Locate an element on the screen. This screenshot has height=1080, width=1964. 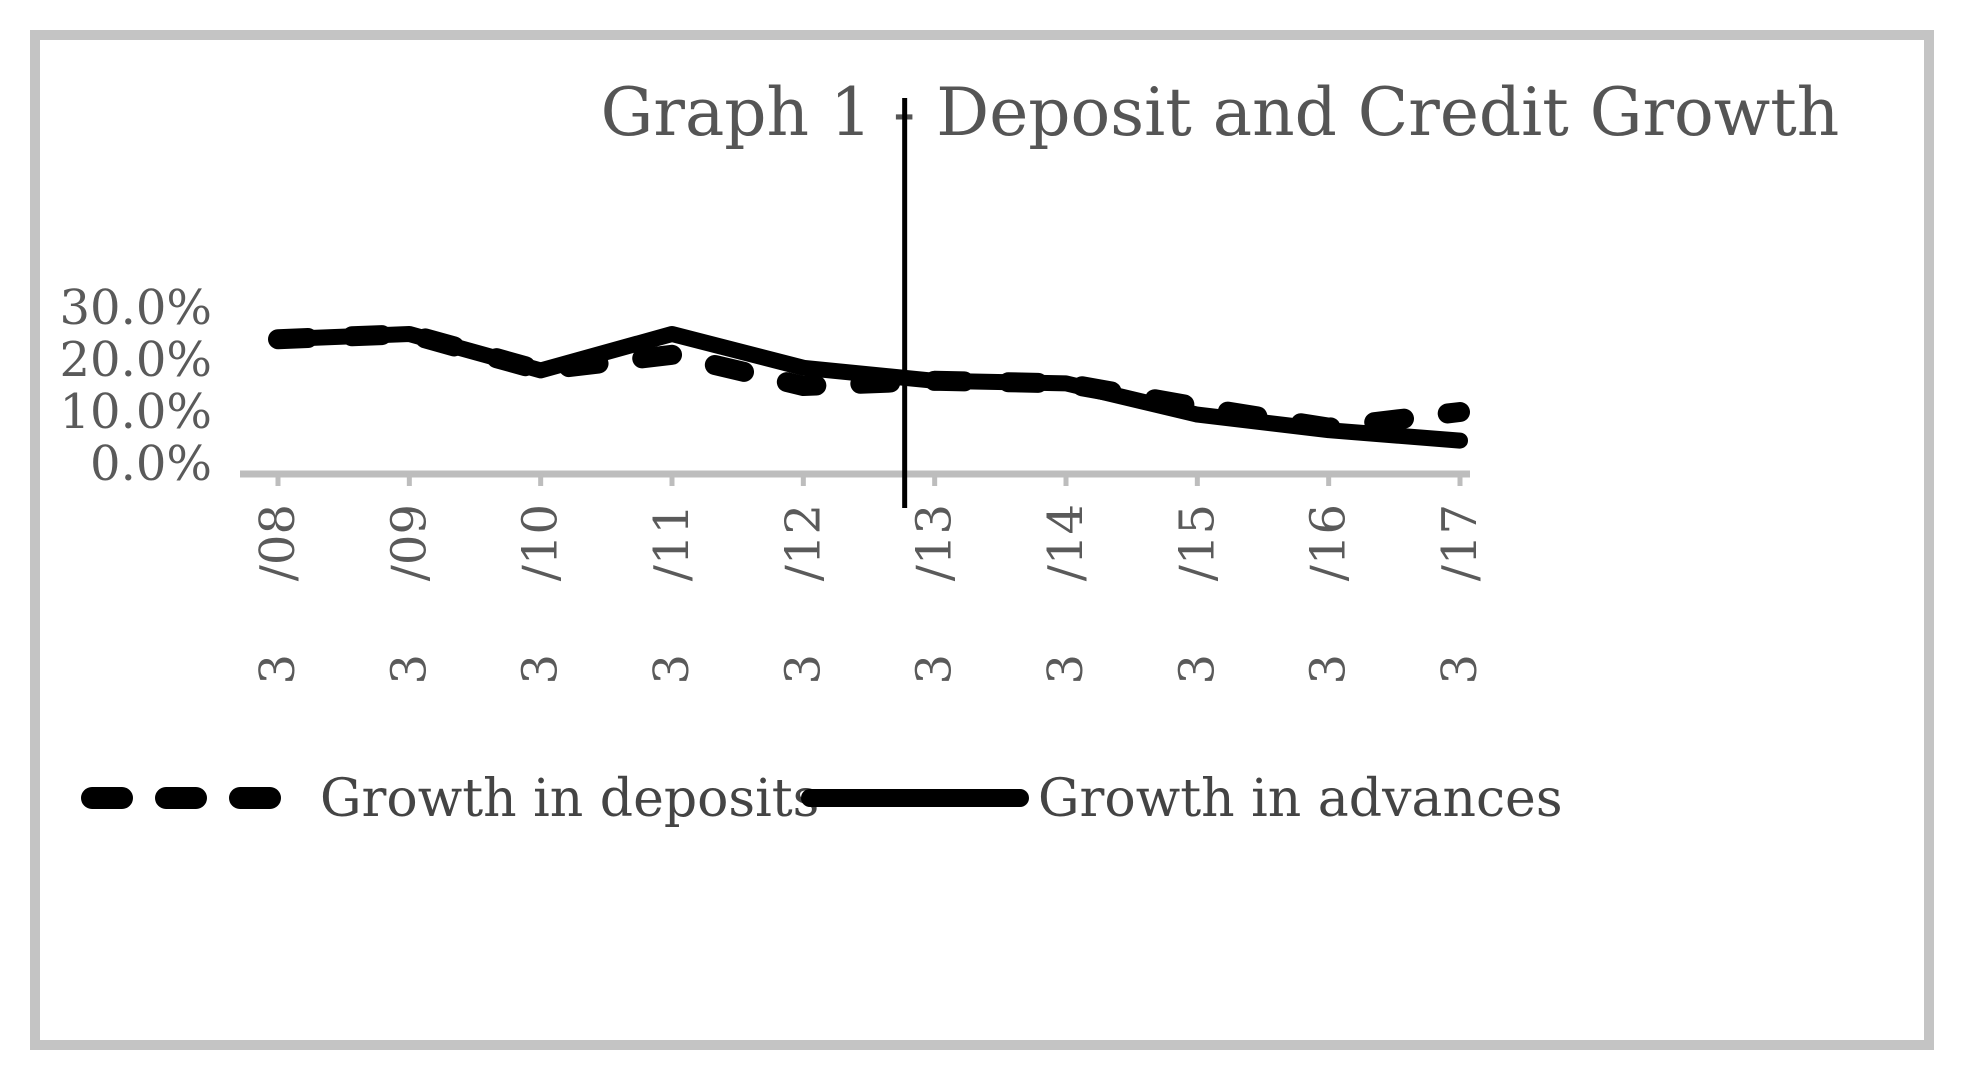
y-tick-label: 10.0% is located at coordinates (136, 412).